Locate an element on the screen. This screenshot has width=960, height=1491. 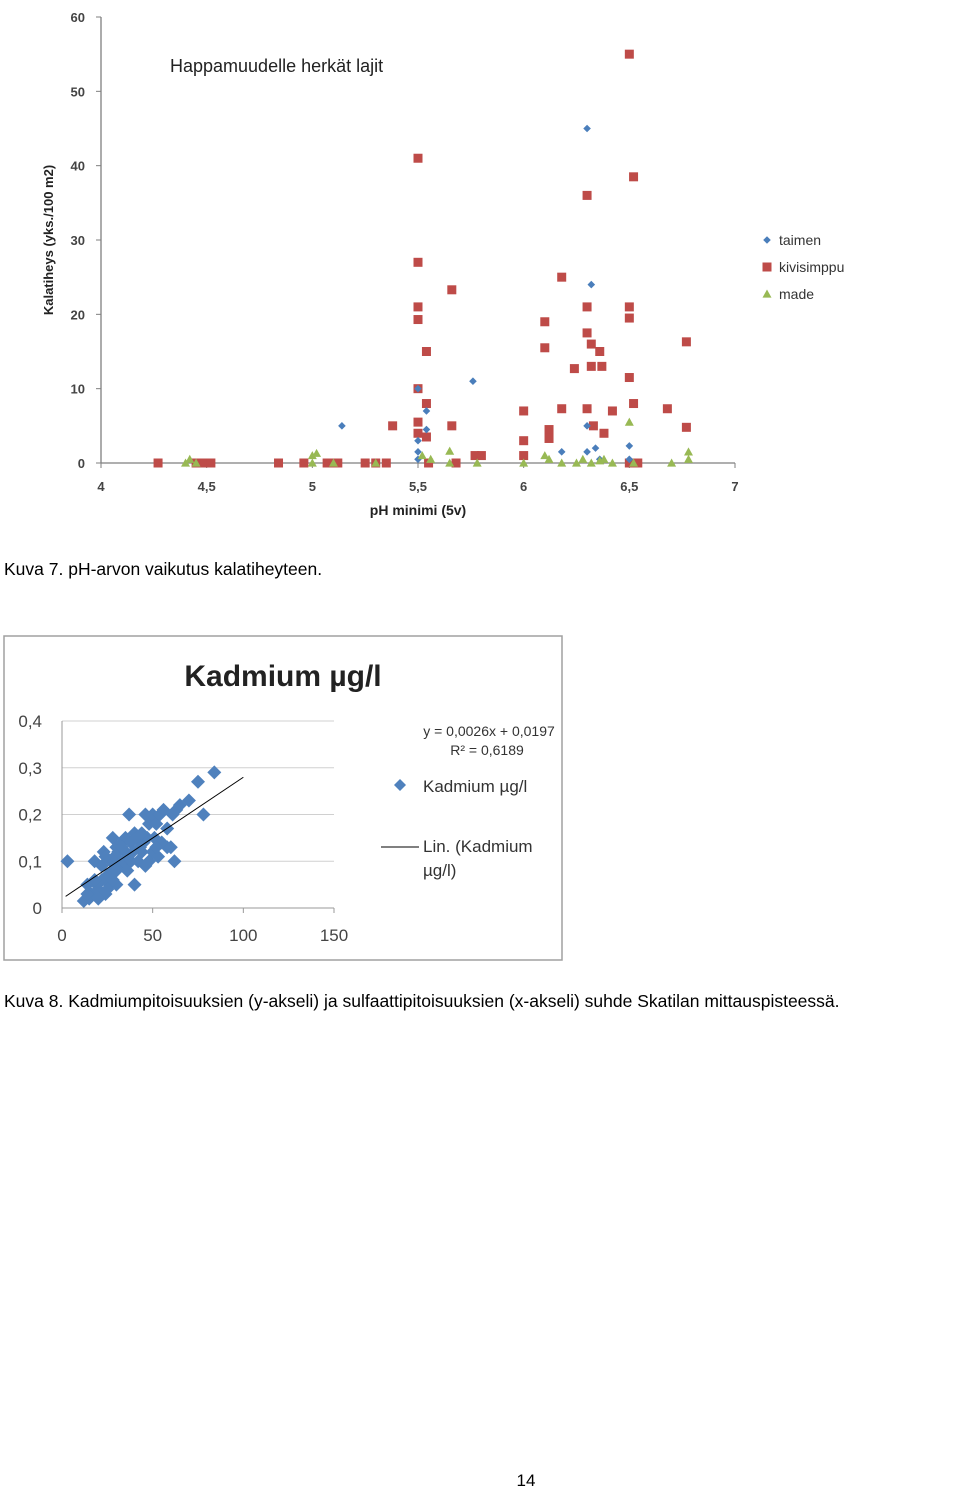
fig2-r-squared: R² = 0,6189 is located at coordinates (487, 750).